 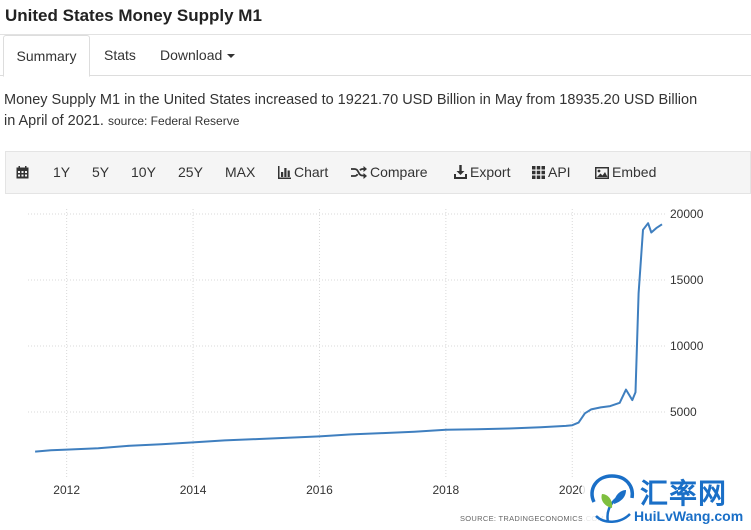 I want to click on calendar-button, so click(x=24, y=172).